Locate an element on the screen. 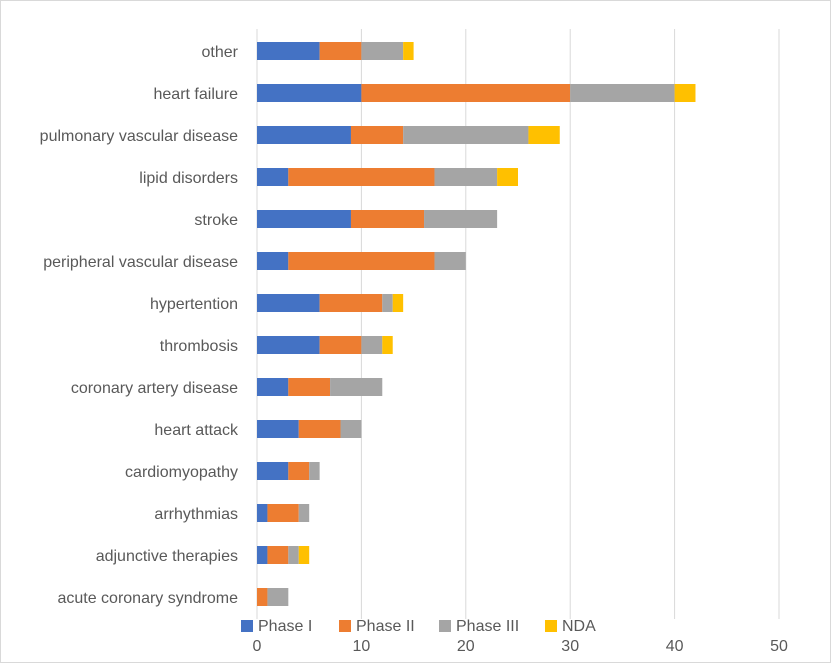 The width and height of the screenshot is (831, 667). bar-phase-i-lipid-disorders is located at coordinates (273, 177).